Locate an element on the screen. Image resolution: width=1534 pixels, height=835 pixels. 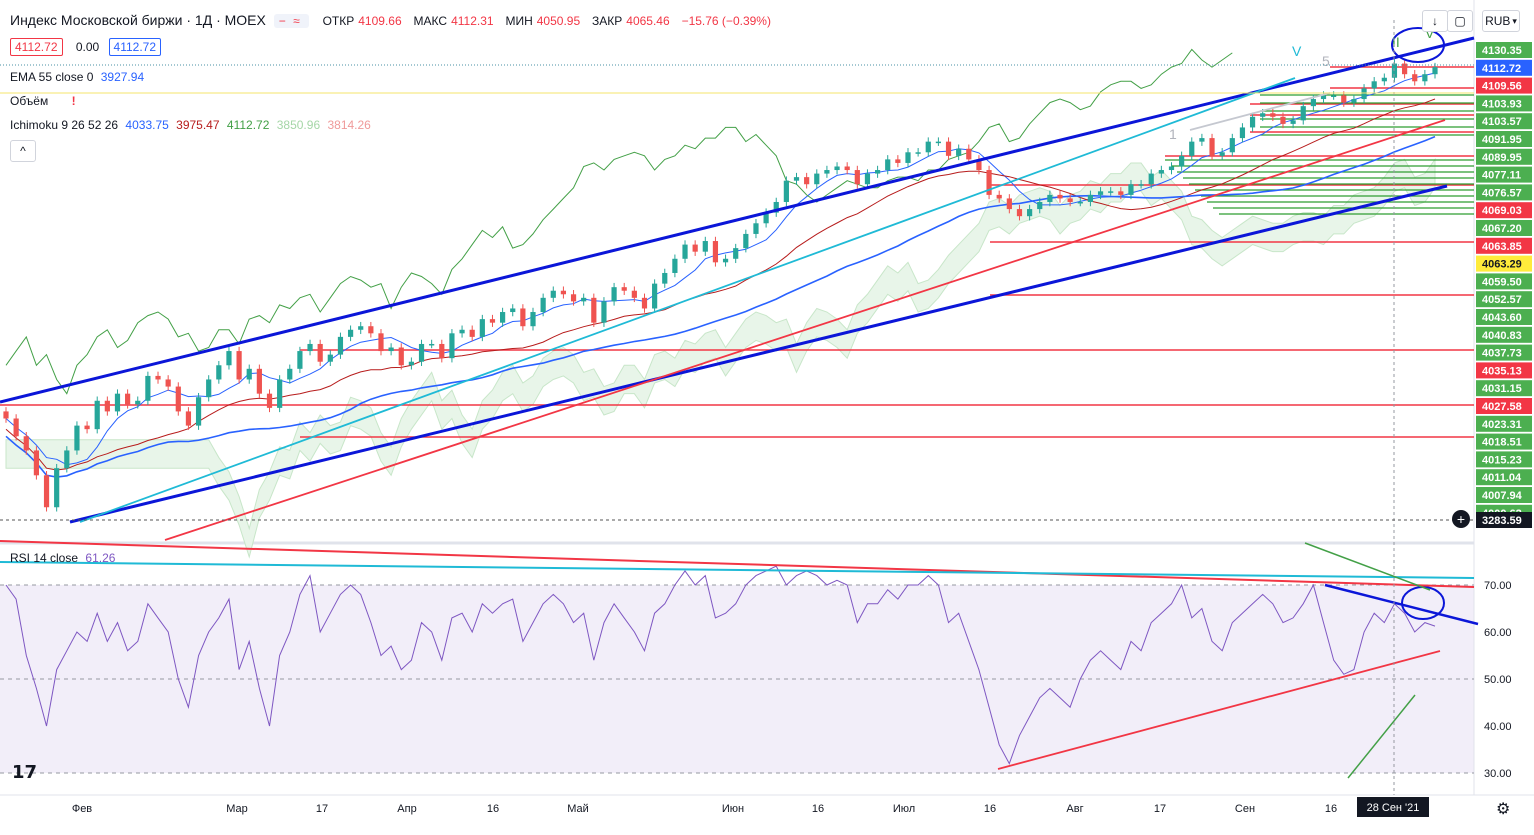
price-label: 4007.94 is located at coordinates (1502, 496).